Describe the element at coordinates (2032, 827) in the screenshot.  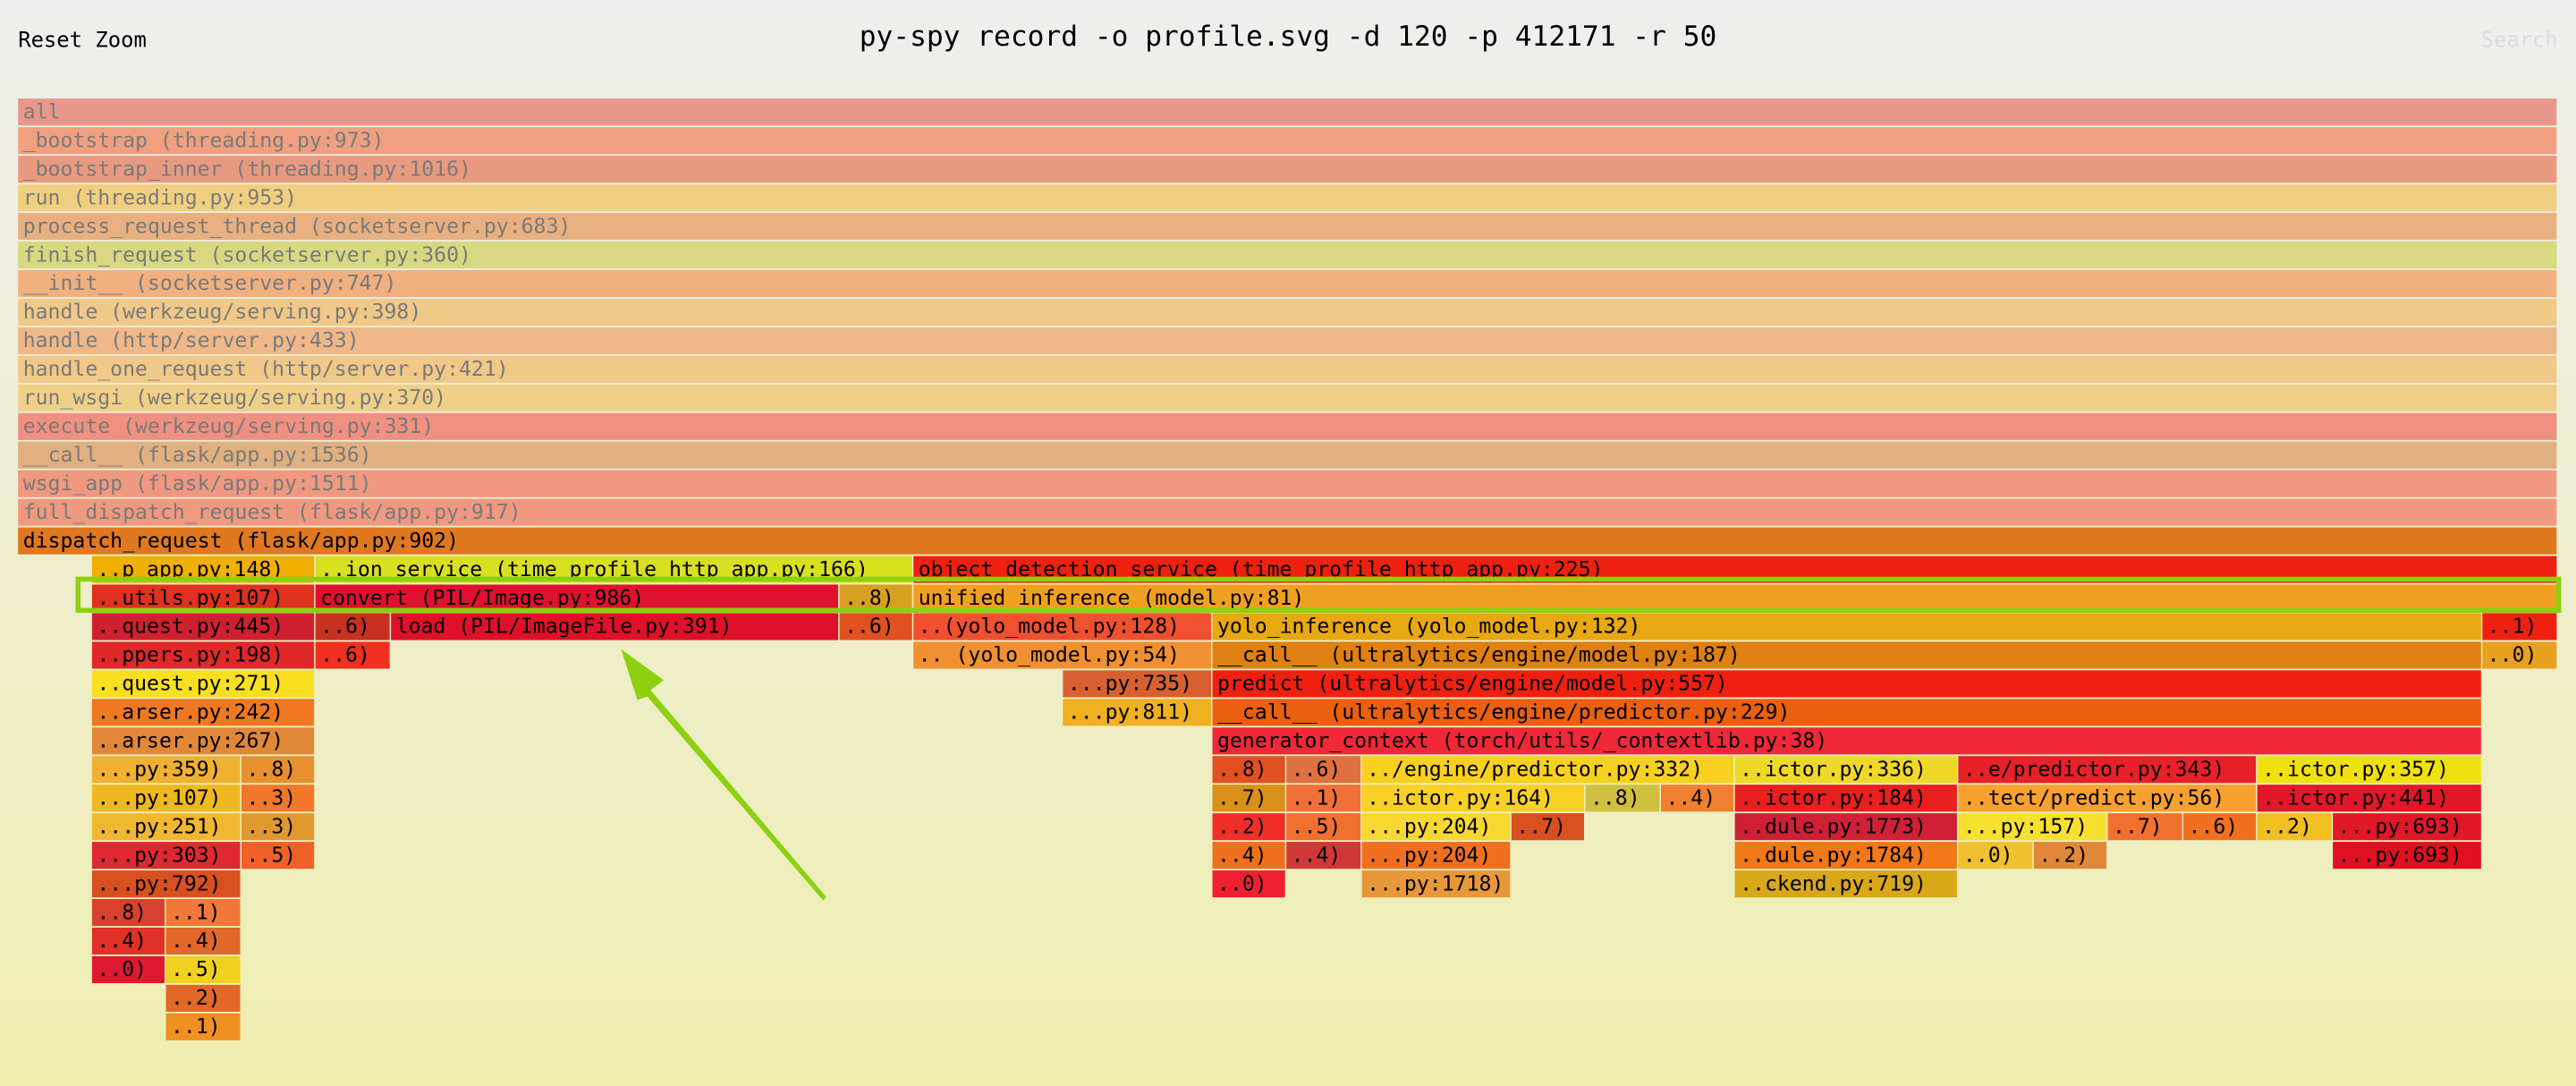
I see `frame: ...py:157)` at that location.